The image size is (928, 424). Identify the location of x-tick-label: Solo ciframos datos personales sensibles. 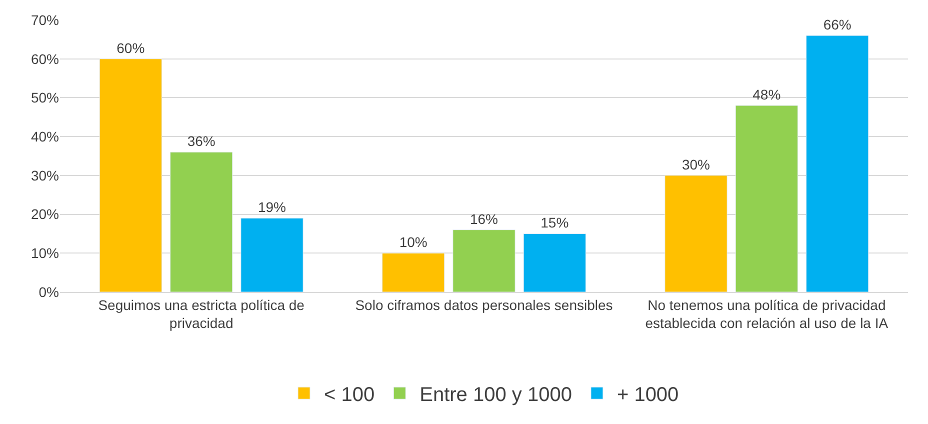
(484, 304).